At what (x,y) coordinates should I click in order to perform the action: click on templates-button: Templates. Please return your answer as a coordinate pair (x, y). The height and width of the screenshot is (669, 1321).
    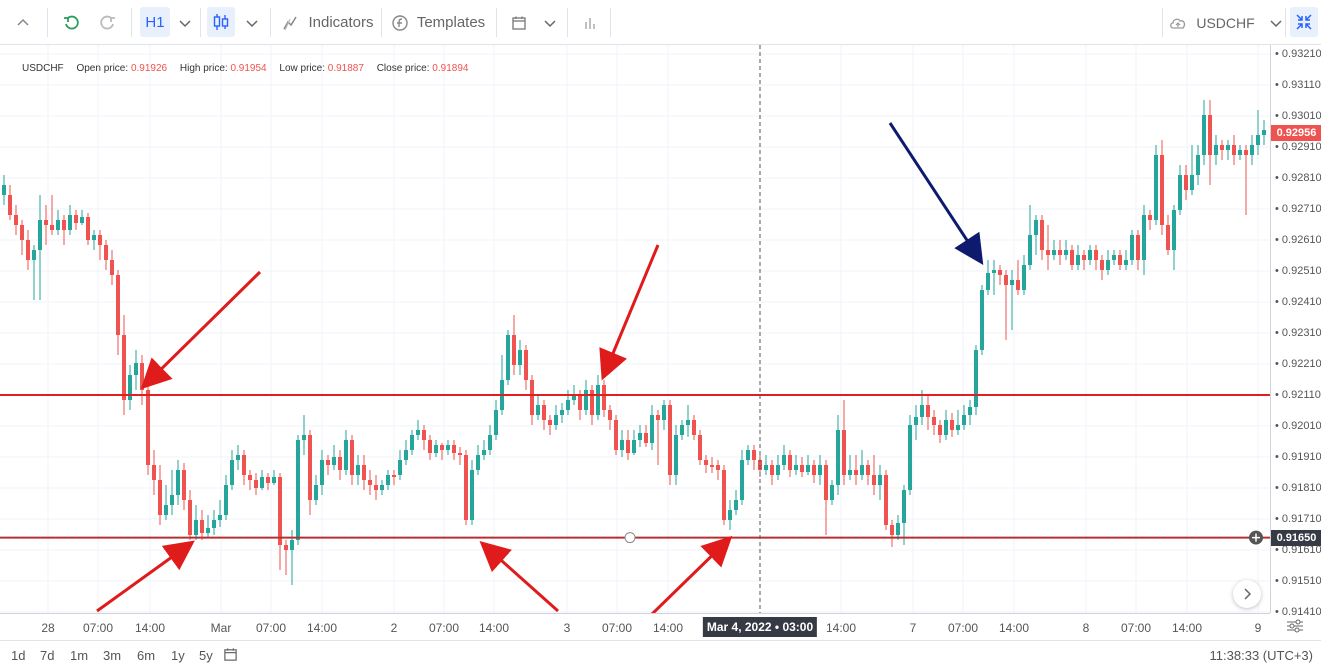
    Looking at the image, I should click on (438, 22).